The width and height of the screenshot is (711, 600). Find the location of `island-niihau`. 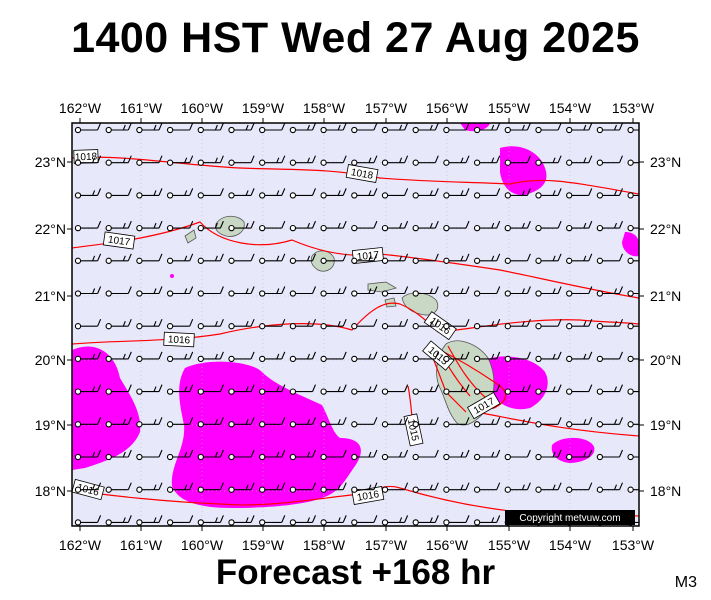

island-niihau is located at coordinates (190, 236).